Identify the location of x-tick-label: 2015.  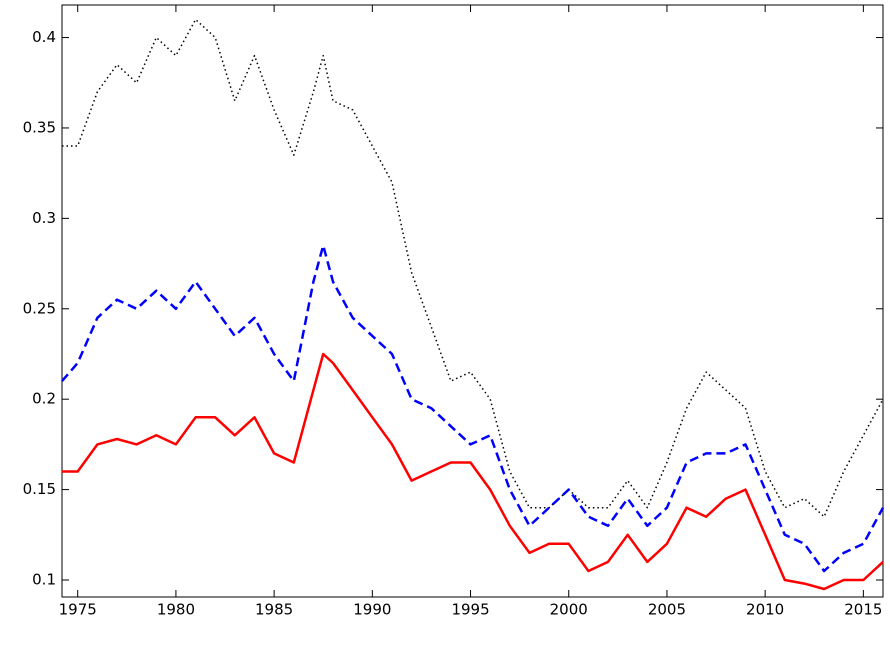
(863, 610).